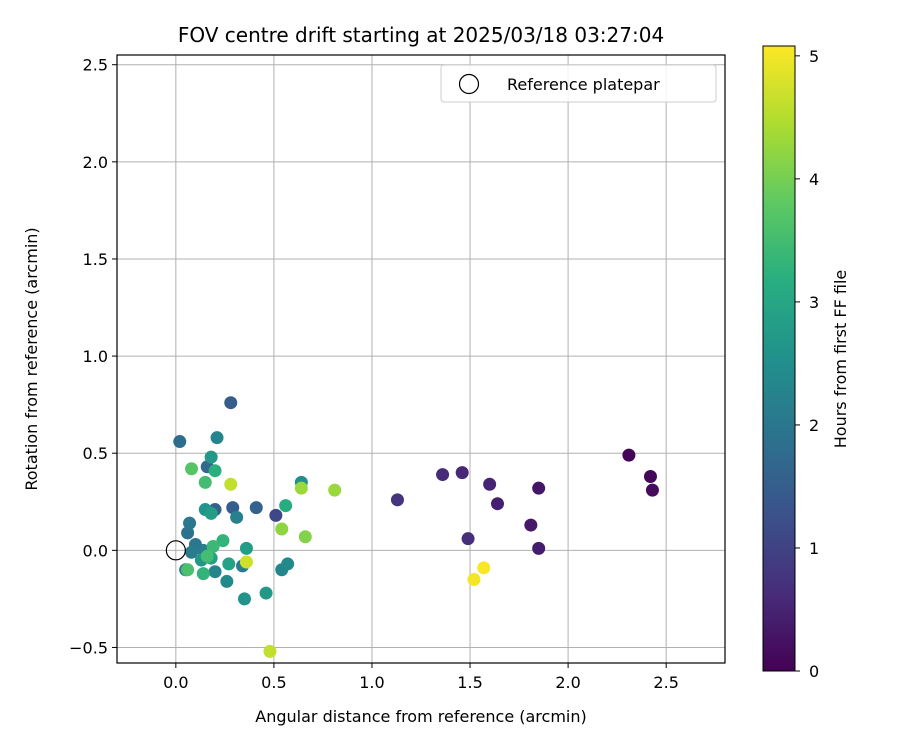  I want to click on x-tick-label: 0.0, so click(175, 682).